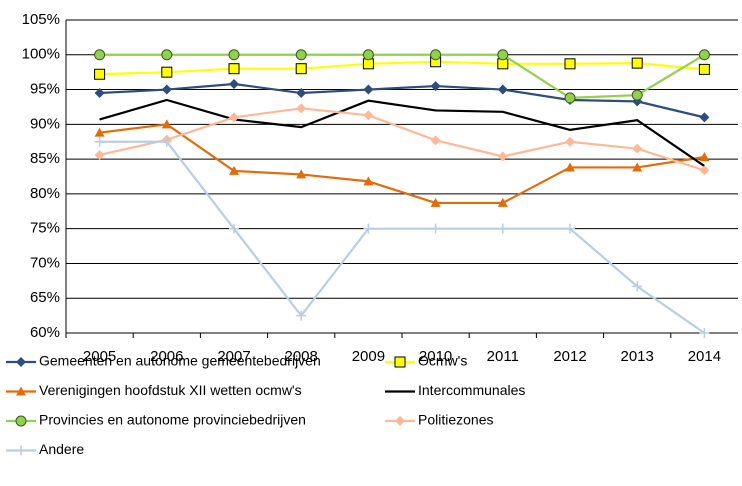 The width and height of the screenshot is (742, 486). What do you see at coordinates (166, 356) in the screenshot?
I see `x-tick-label: 2006` at bounding box center [166, 356].